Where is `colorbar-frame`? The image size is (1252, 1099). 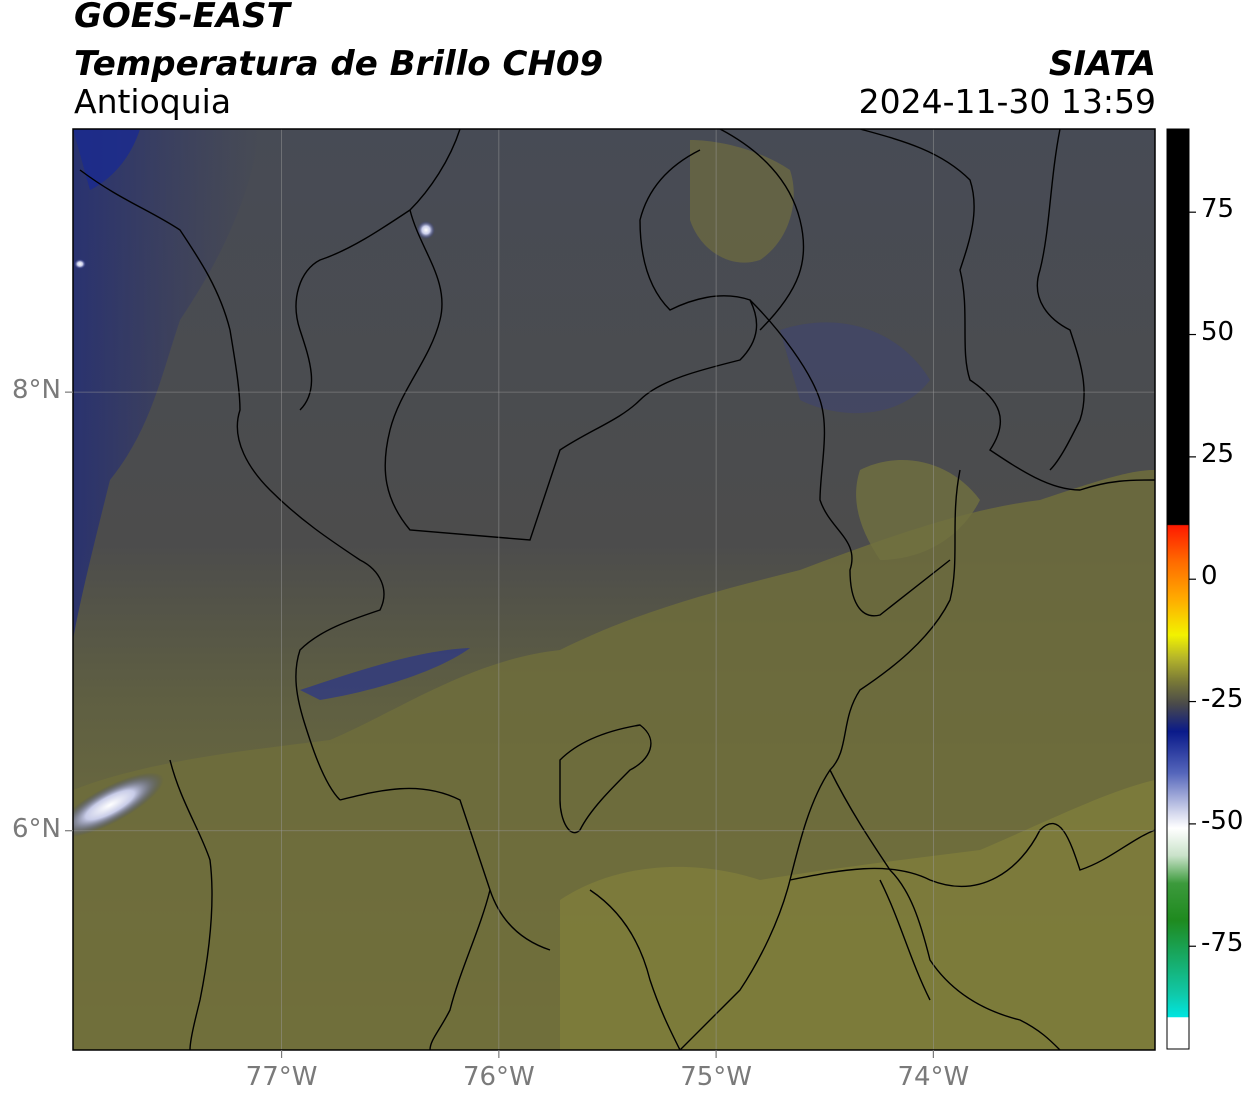 colorbar-frame is located at coordinates (1178, 589).